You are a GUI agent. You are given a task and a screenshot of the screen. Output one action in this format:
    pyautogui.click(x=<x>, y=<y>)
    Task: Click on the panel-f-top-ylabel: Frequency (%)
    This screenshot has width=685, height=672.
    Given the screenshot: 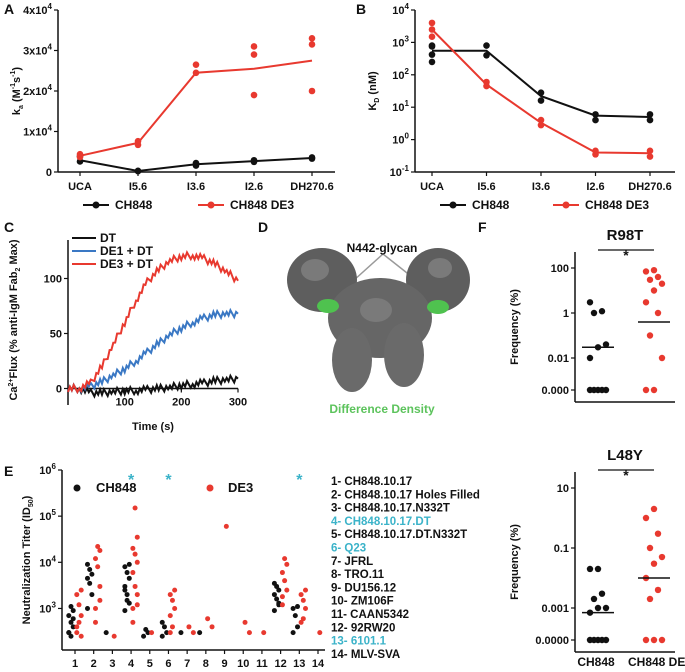 What is the action you would take?
    pyautogui.click(x=515, y=327)
    